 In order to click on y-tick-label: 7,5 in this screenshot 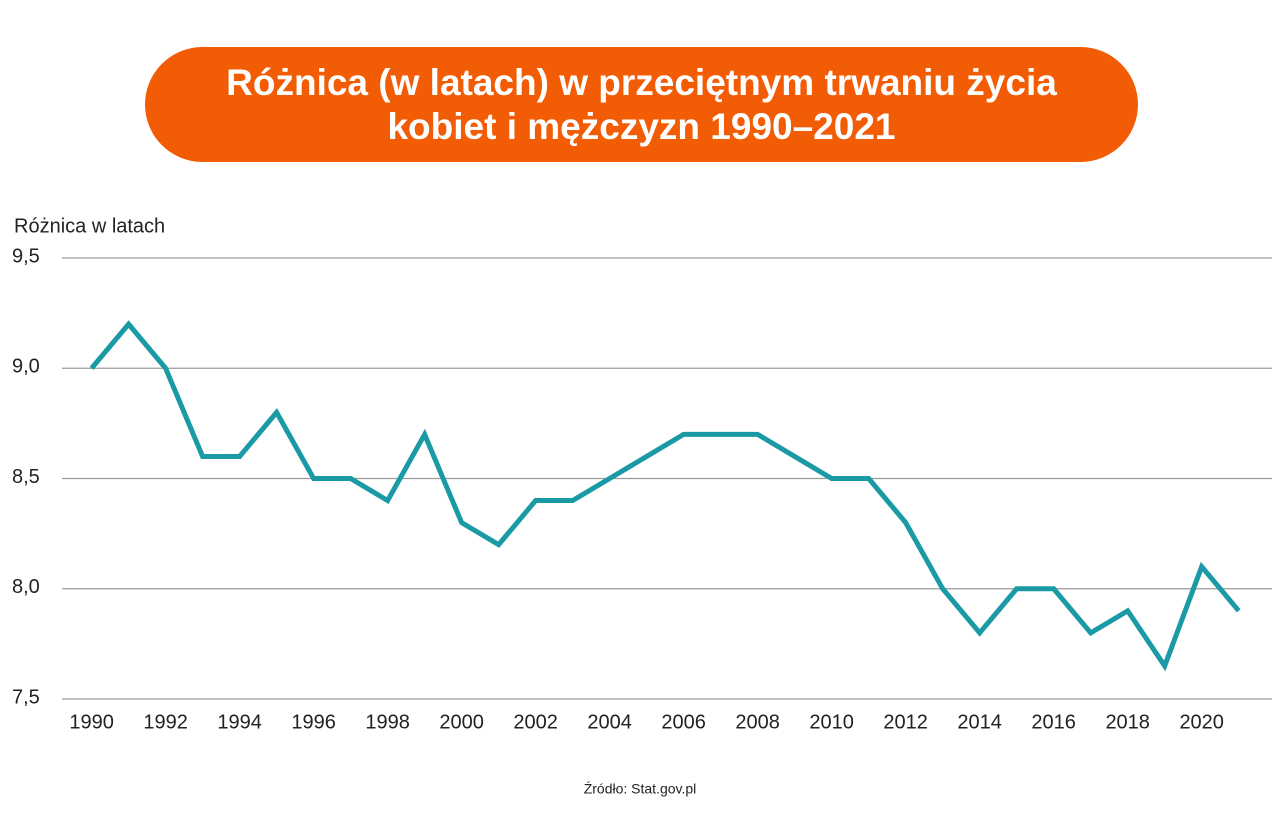, I will do `click(26, 697)`.